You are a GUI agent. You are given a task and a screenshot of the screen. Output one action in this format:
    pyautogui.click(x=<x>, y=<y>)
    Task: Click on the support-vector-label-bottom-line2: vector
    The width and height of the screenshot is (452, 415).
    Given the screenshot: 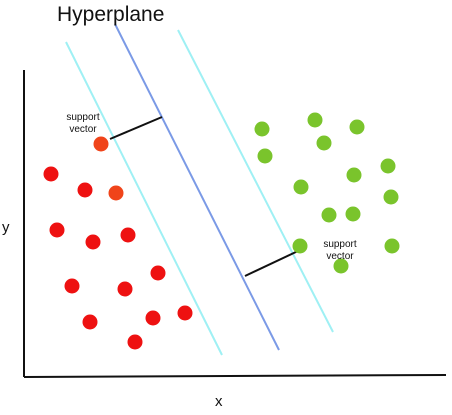 What is the action you would take?
    pyautogui.click(x=340, y=256)
    